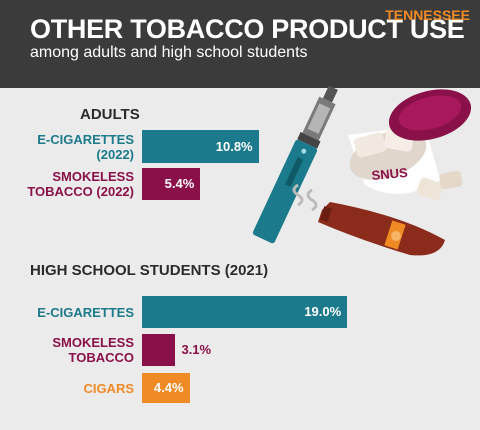 The width and height of the screenshot is (480, 430). Describe the element at coordinates (179, 183) in the screenshot. I see `value-label: 5.4%` at that location.